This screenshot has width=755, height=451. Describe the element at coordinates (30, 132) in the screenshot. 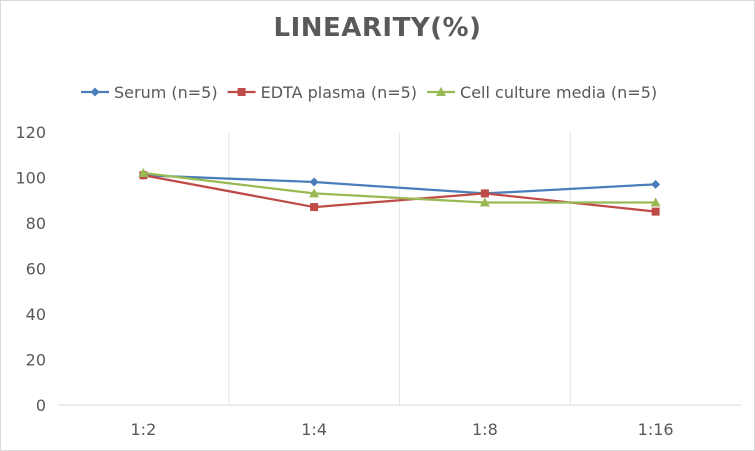

I see `y-tick-label: 120` at that location.